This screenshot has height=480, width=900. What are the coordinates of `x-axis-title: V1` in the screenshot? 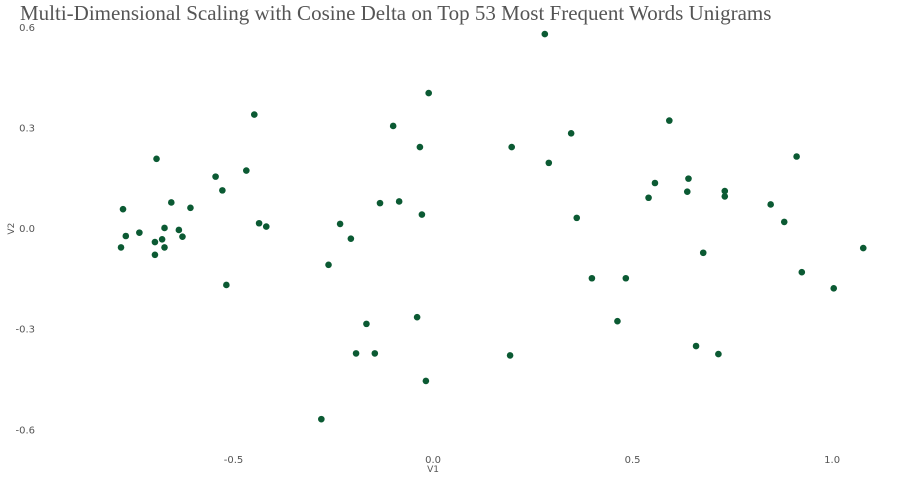 It's located at (433, 470).